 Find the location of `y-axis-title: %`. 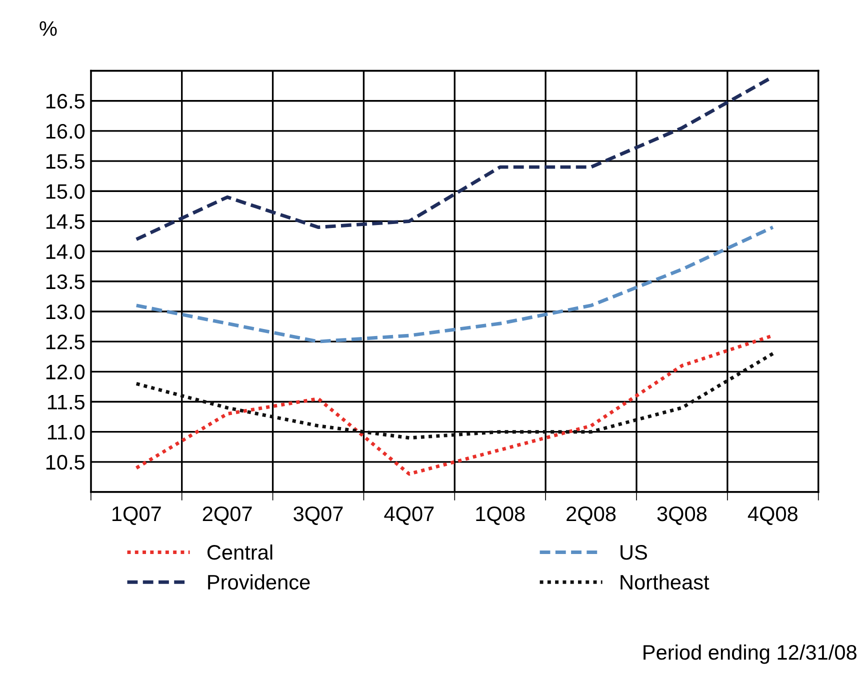

y-axis-title: % is located at coordinates (48, 28).